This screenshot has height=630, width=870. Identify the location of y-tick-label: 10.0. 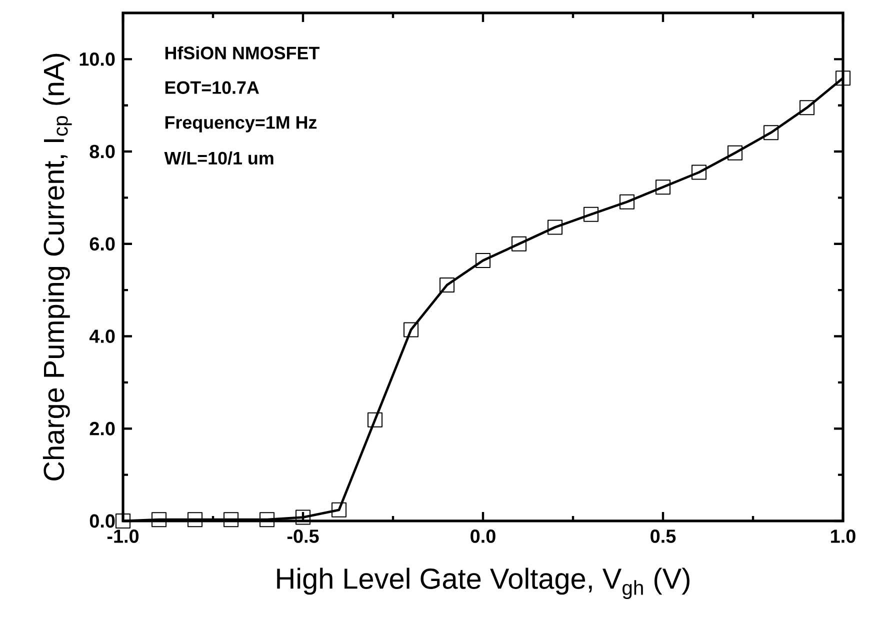
(97, 59).